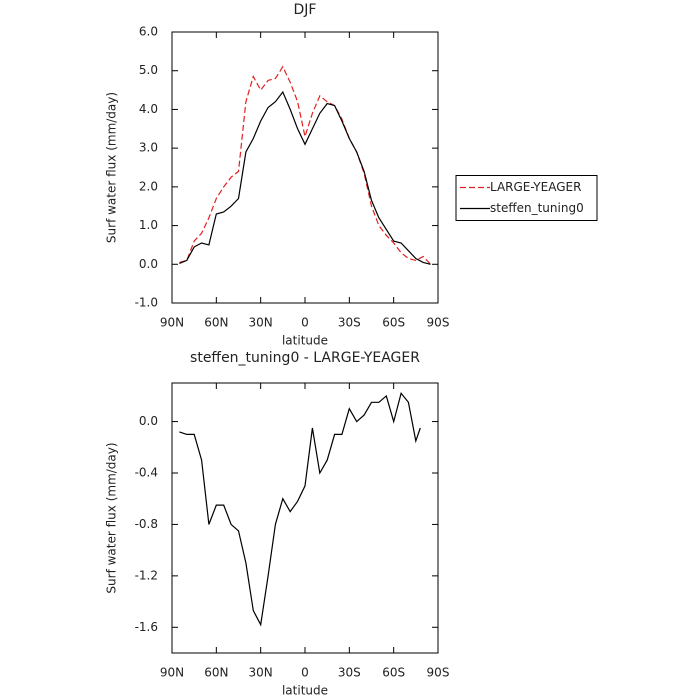 This screenshot has width=700, height=700. What do you see at coordinates (148, 109) in the screenshot?
I see `y-tick-label: 4.0` at bounding box center [148, 109].